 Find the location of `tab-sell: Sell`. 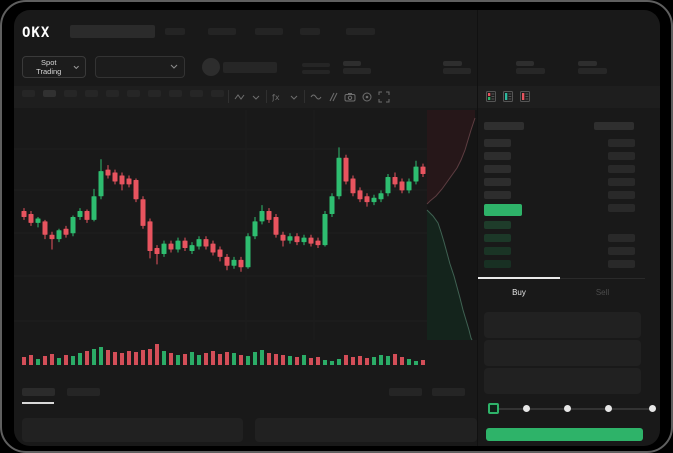

tab-sell: Sell is located at coordinates (602, 292).